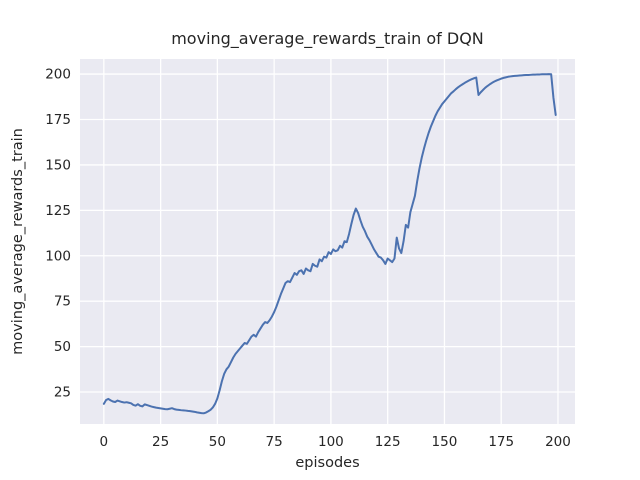 The image size is (640, 480). I want to click on x-axis-label: episodes, so click(327, 463).